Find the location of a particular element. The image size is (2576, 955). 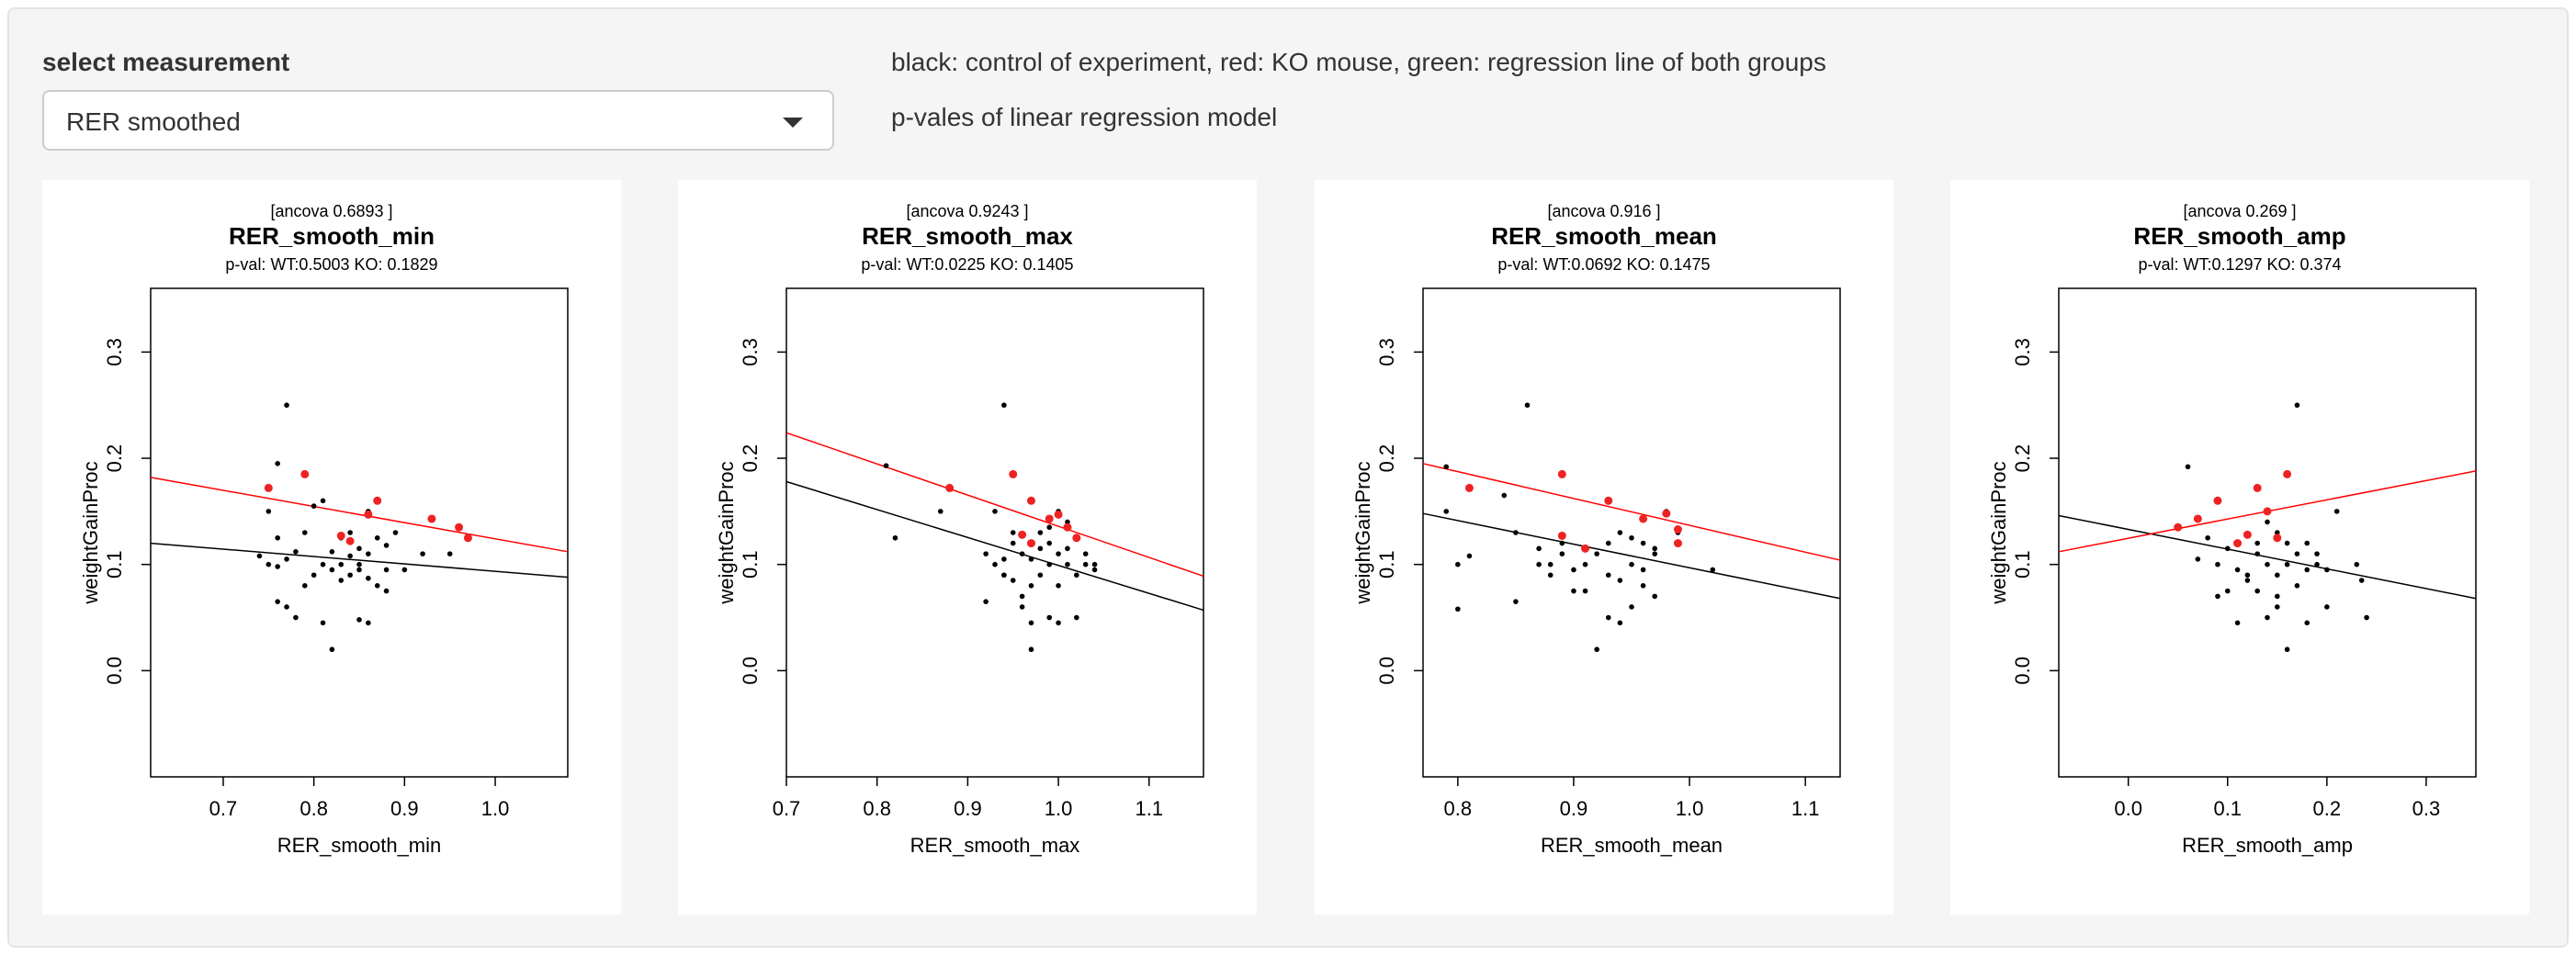

x-axis-label: RER_smooth_min is located at coordinates (359, 845).